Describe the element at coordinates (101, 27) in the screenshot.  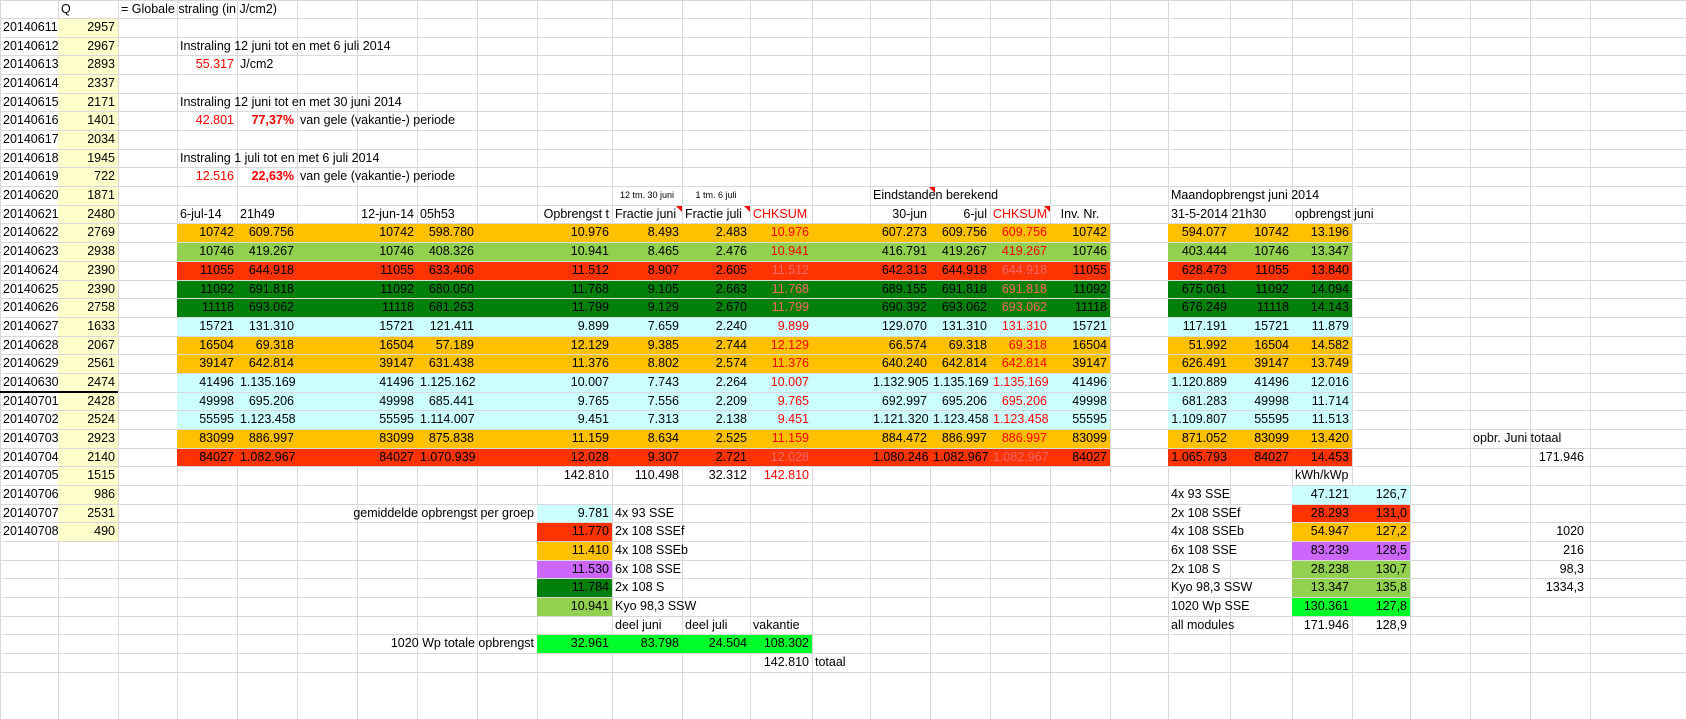
I see `q-value: 2957` at that location.